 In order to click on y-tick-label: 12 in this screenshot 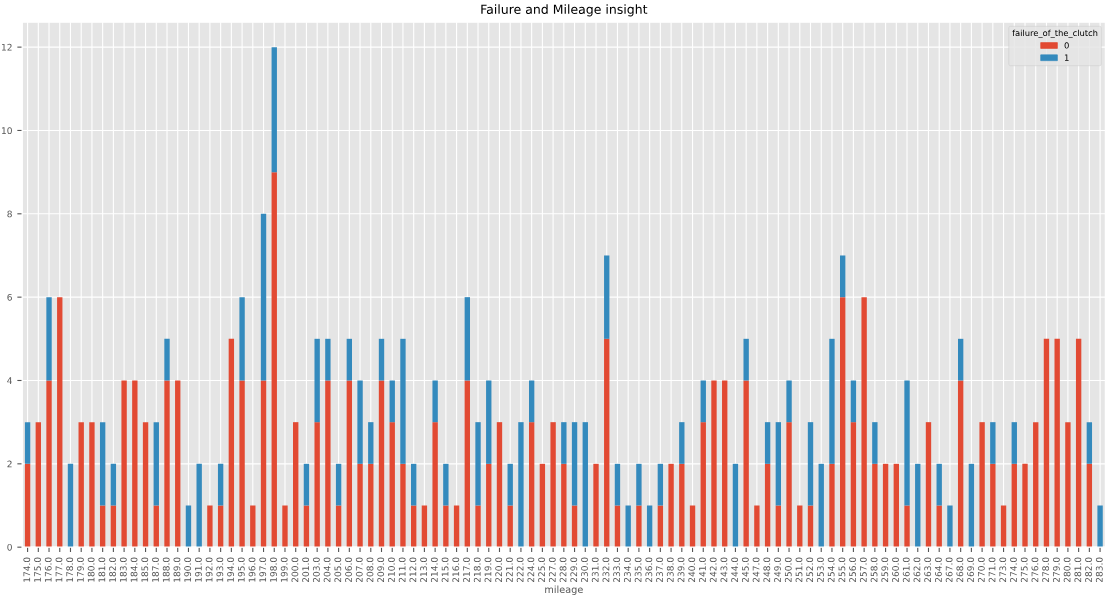, I will do `click(7, 47)`.